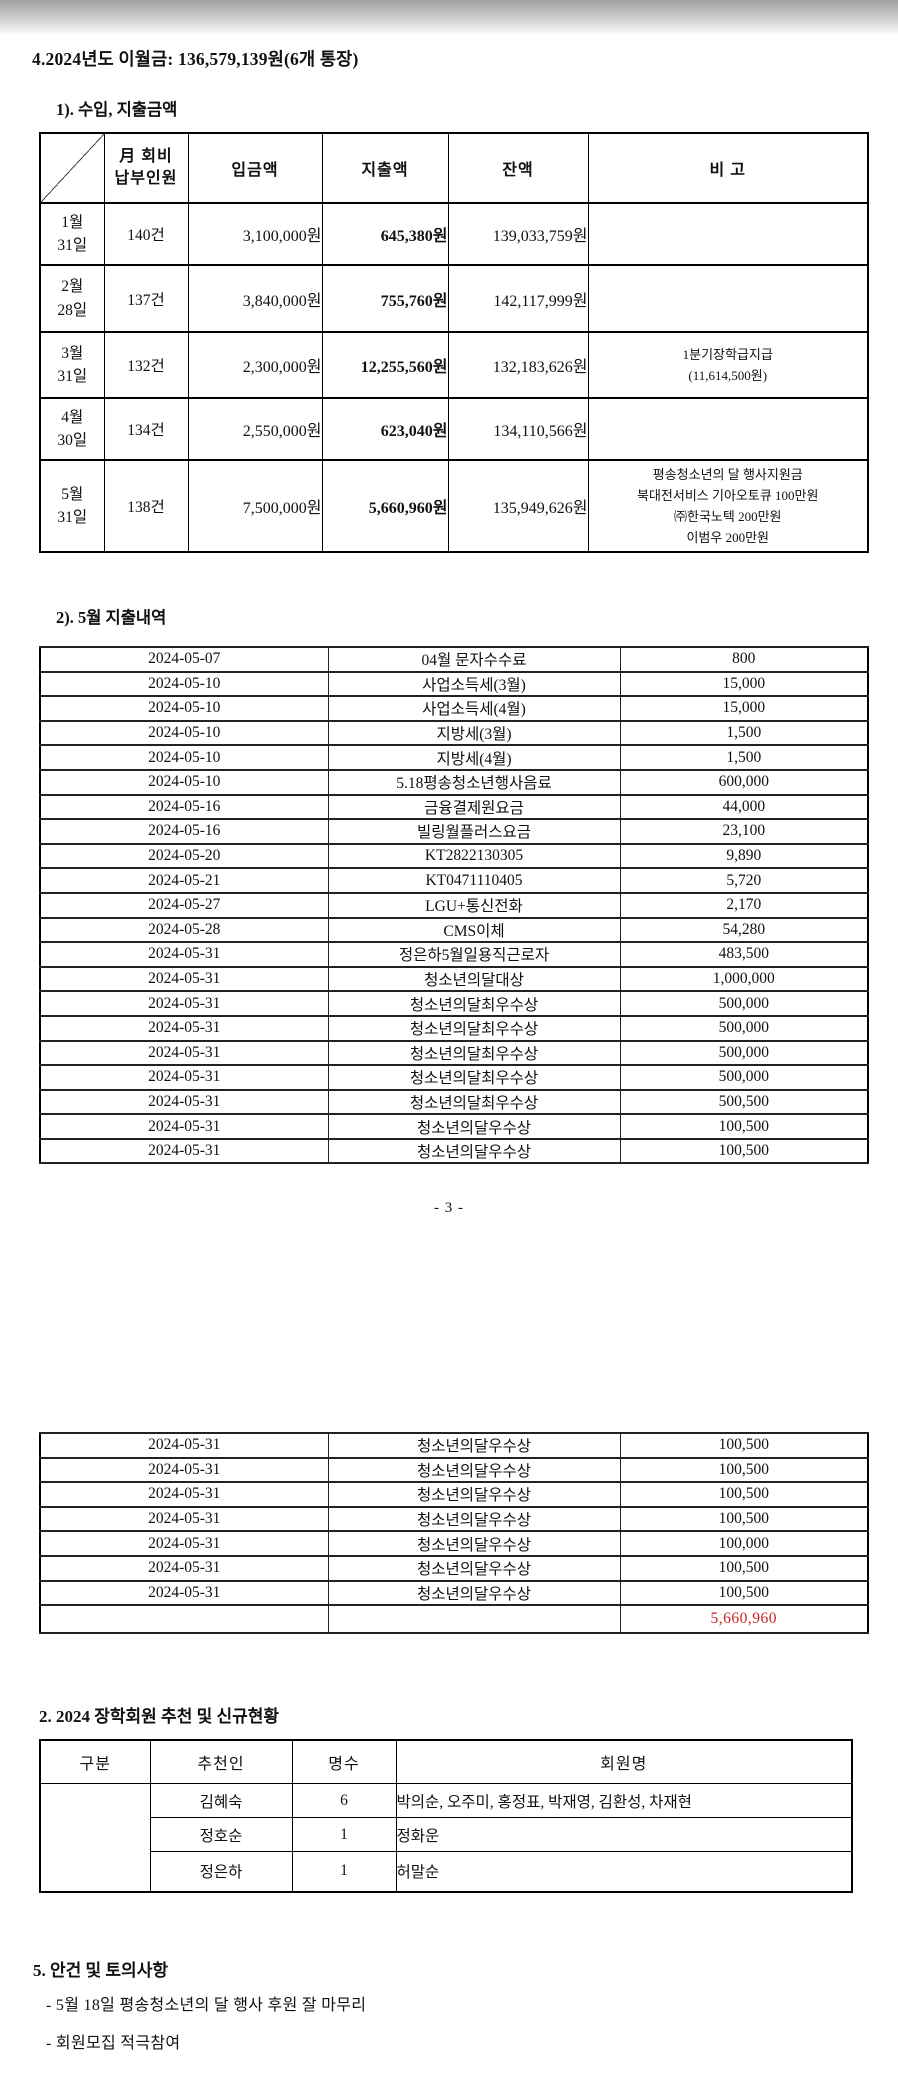  I want to click on expense-header: 지출액, so click(385, 168).